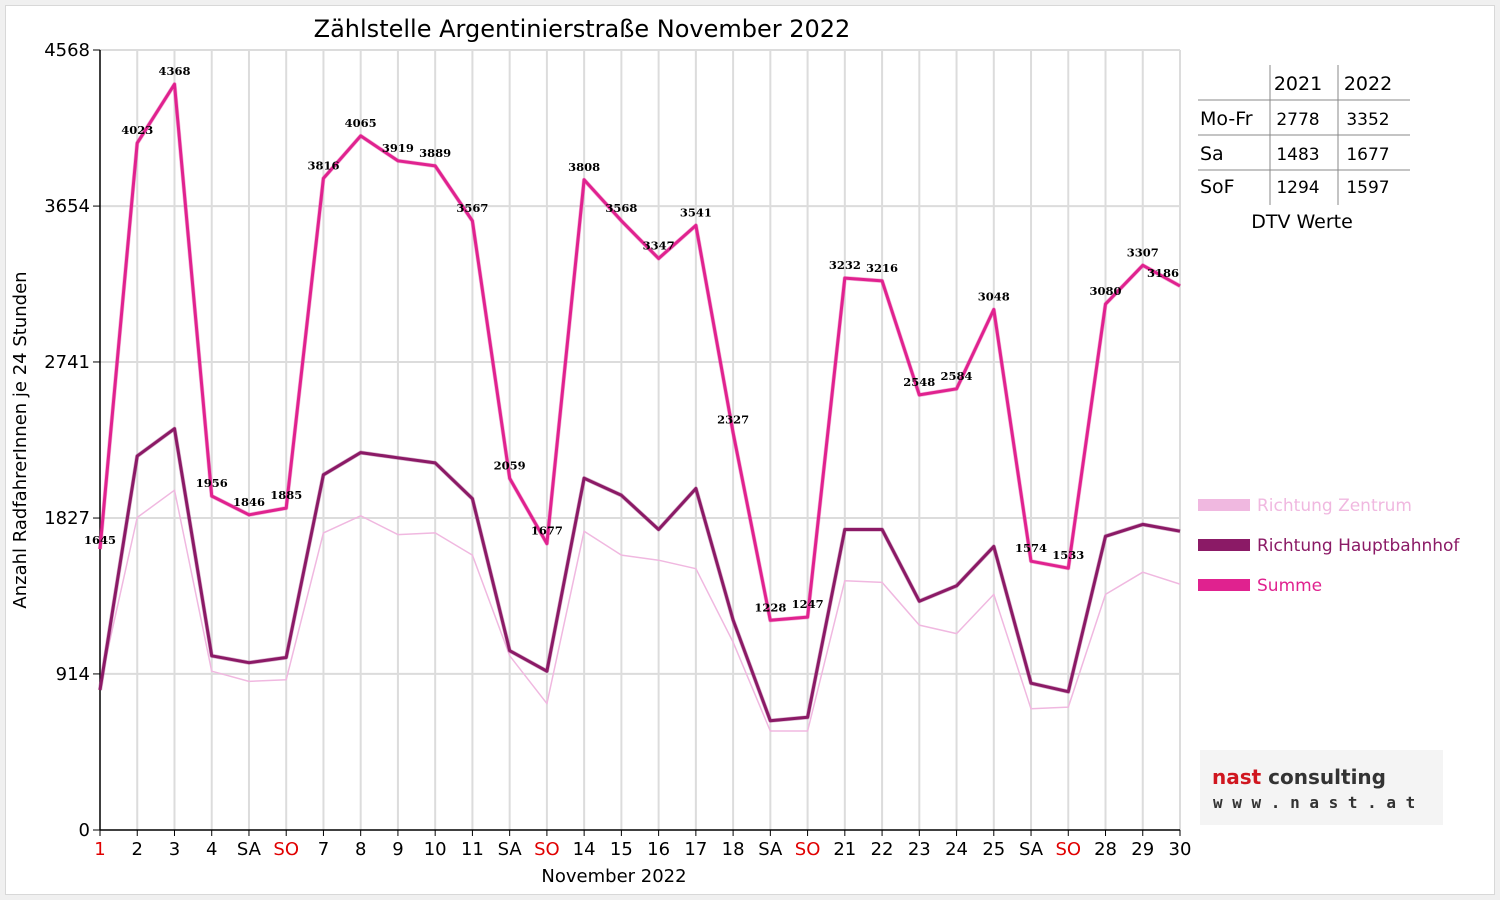 The width and height of the screenshot is (1500, 900). What do you see at coordinates (1105, 849) in the screenshot?
I see `x-tick-label: 28` at bounding box center [1105, 849].